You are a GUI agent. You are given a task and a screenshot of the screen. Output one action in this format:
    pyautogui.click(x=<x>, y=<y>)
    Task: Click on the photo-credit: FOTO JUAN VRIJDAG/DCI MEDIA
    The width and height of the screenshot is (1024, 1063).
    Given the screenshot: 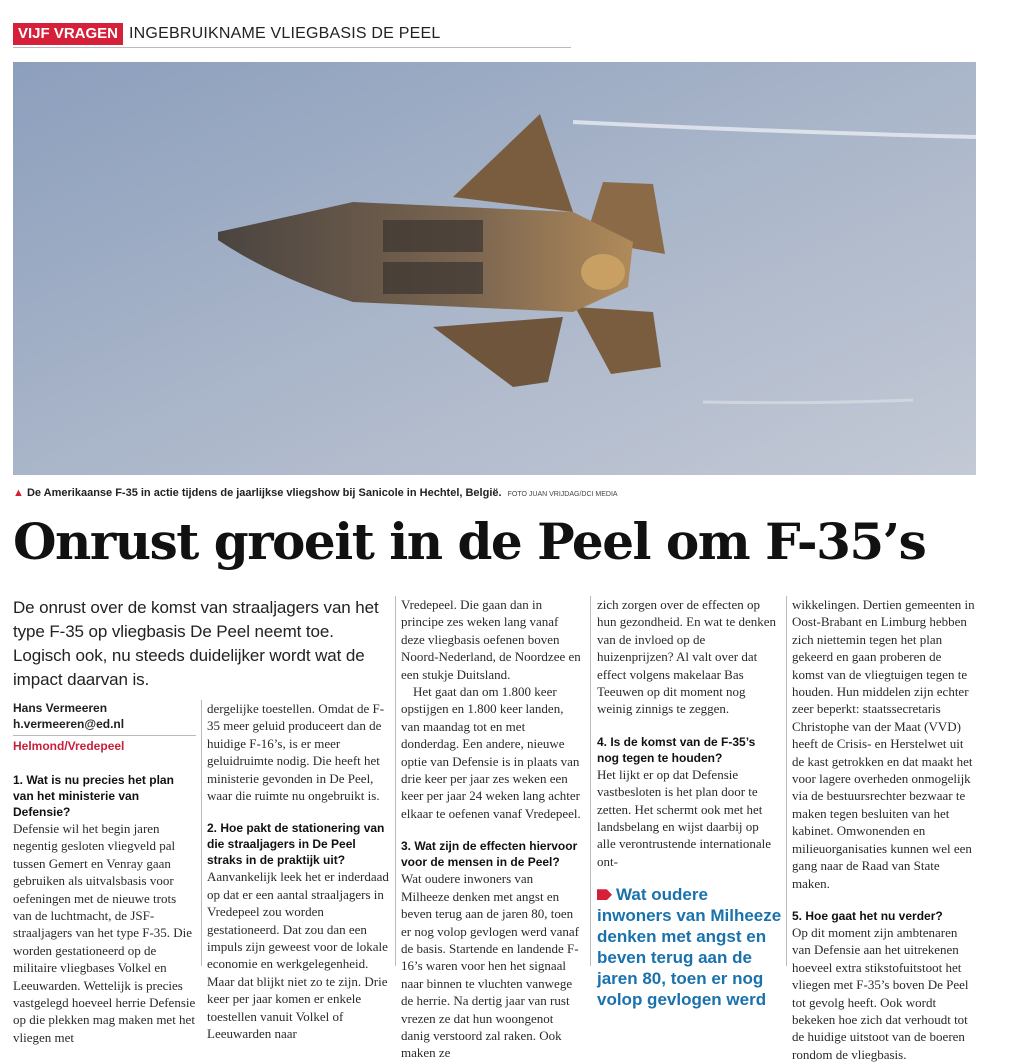 What is the action you would take?
    pyautogui.click(x=562, y=494)
    